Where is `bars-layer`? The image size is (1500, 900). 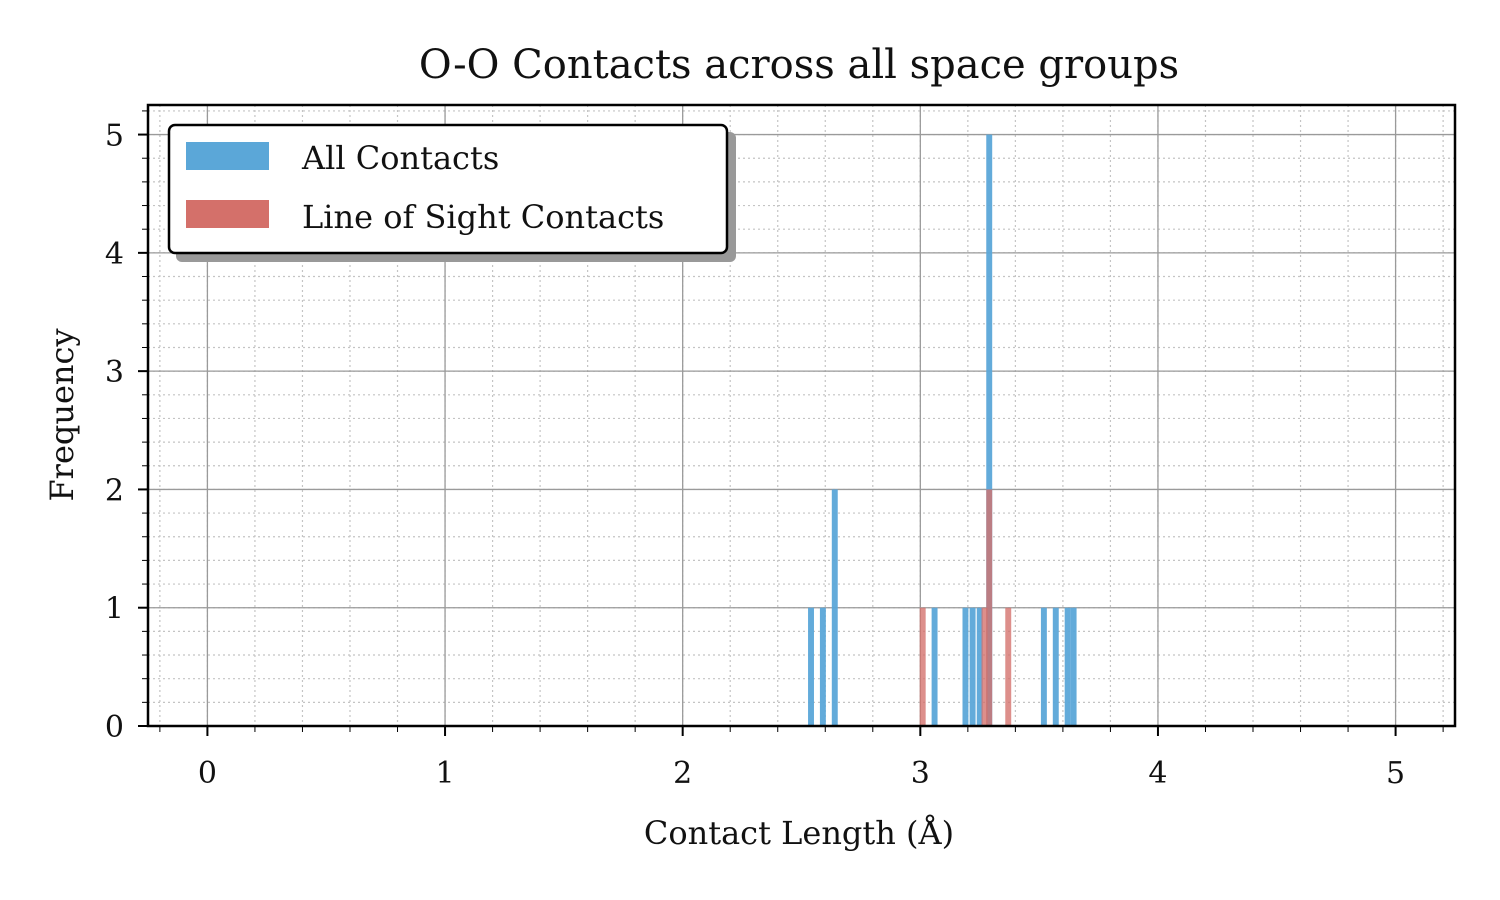 bars-layer is located at coordinates (942, 430).